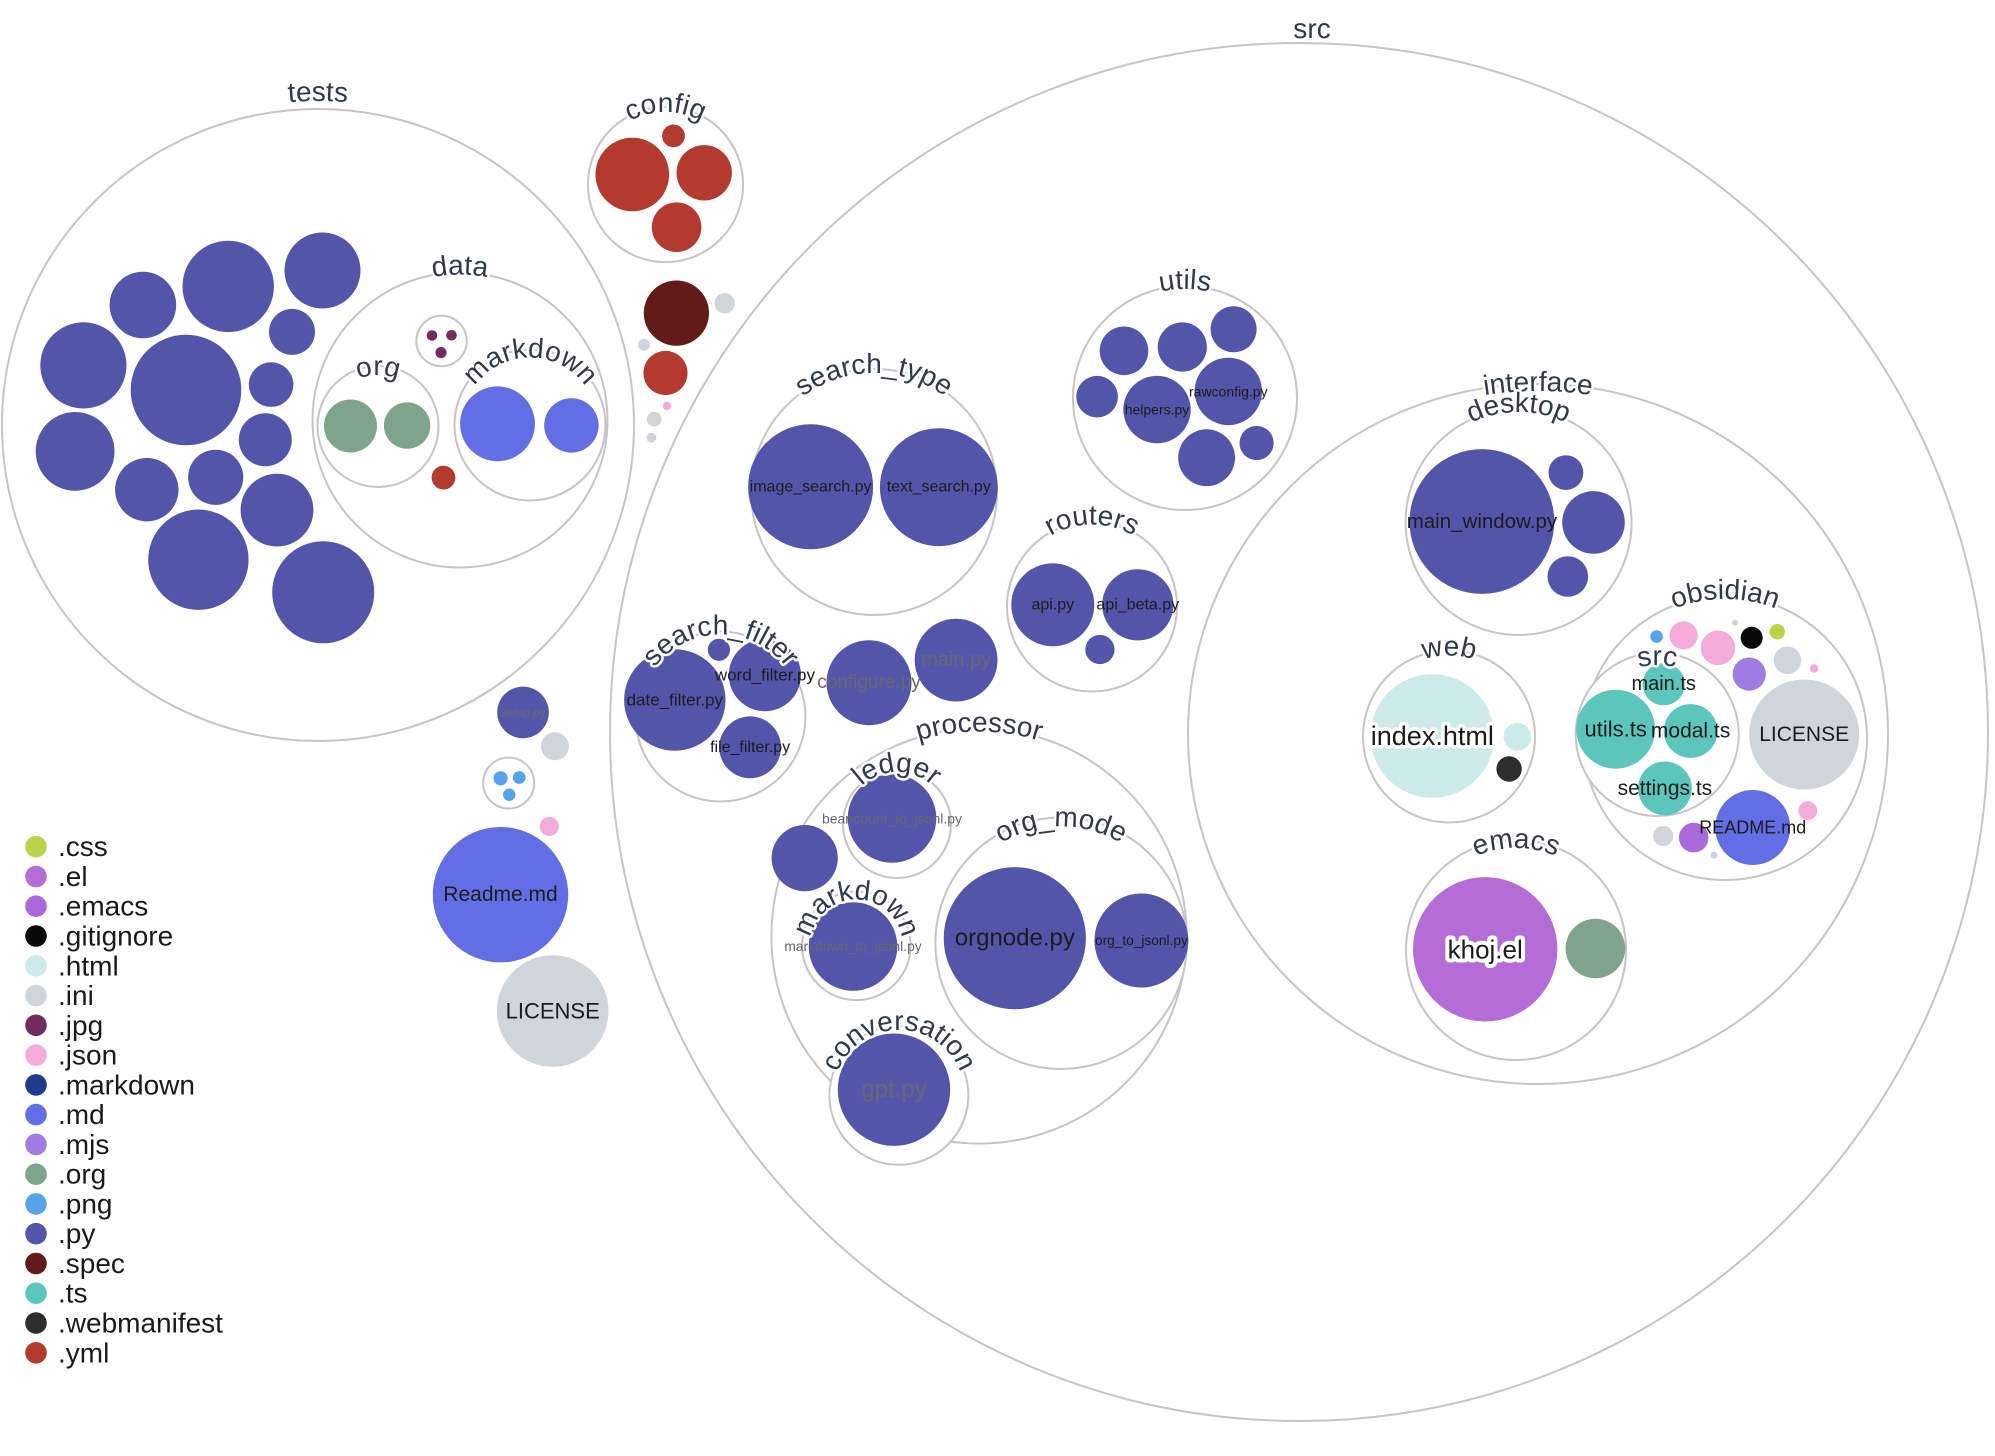 The height and width of the screenshot is (1456, 1995). Describe the element at coordinates (140, 1323) in the screenshot. I see `svg-text: .webmanifest` at that location.